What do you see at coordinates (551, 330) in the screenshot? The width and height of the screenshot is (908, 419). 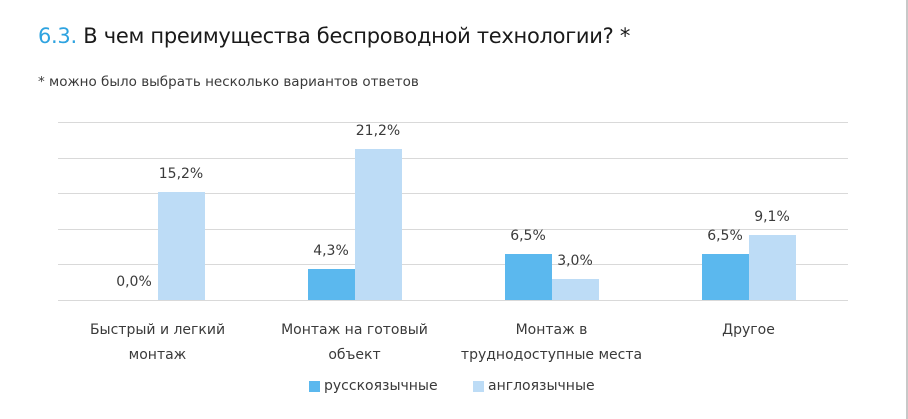 I see `category-label-line: Монтаж в` at bounding box center [551, 330].